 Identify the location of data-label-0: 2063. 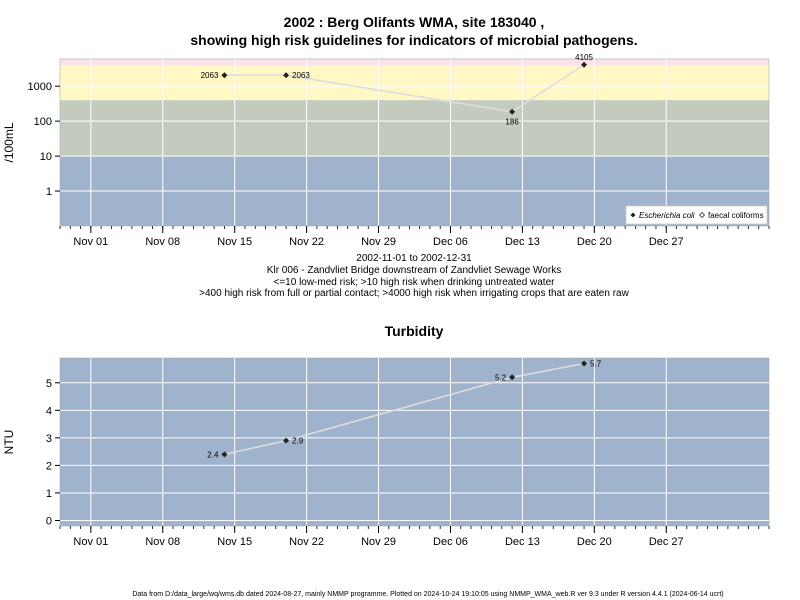
(210, 75).